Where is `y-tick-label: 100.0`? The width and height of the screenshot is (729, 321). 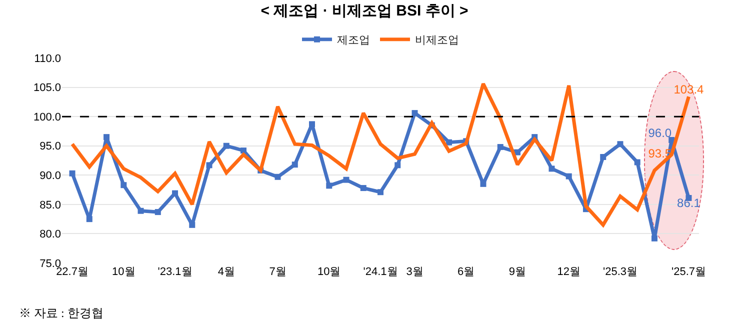
y-tick-label: 100.0 is located at coordinates (47, 117).